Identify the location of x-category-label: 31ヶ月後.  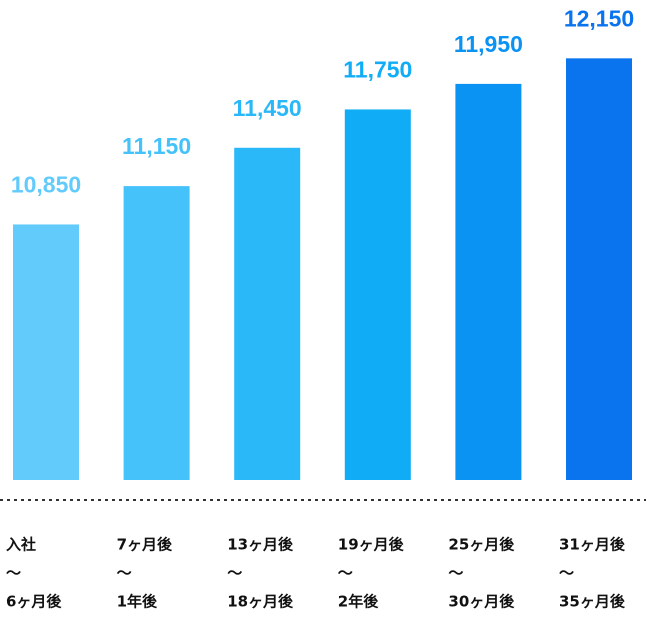
(592, 545).